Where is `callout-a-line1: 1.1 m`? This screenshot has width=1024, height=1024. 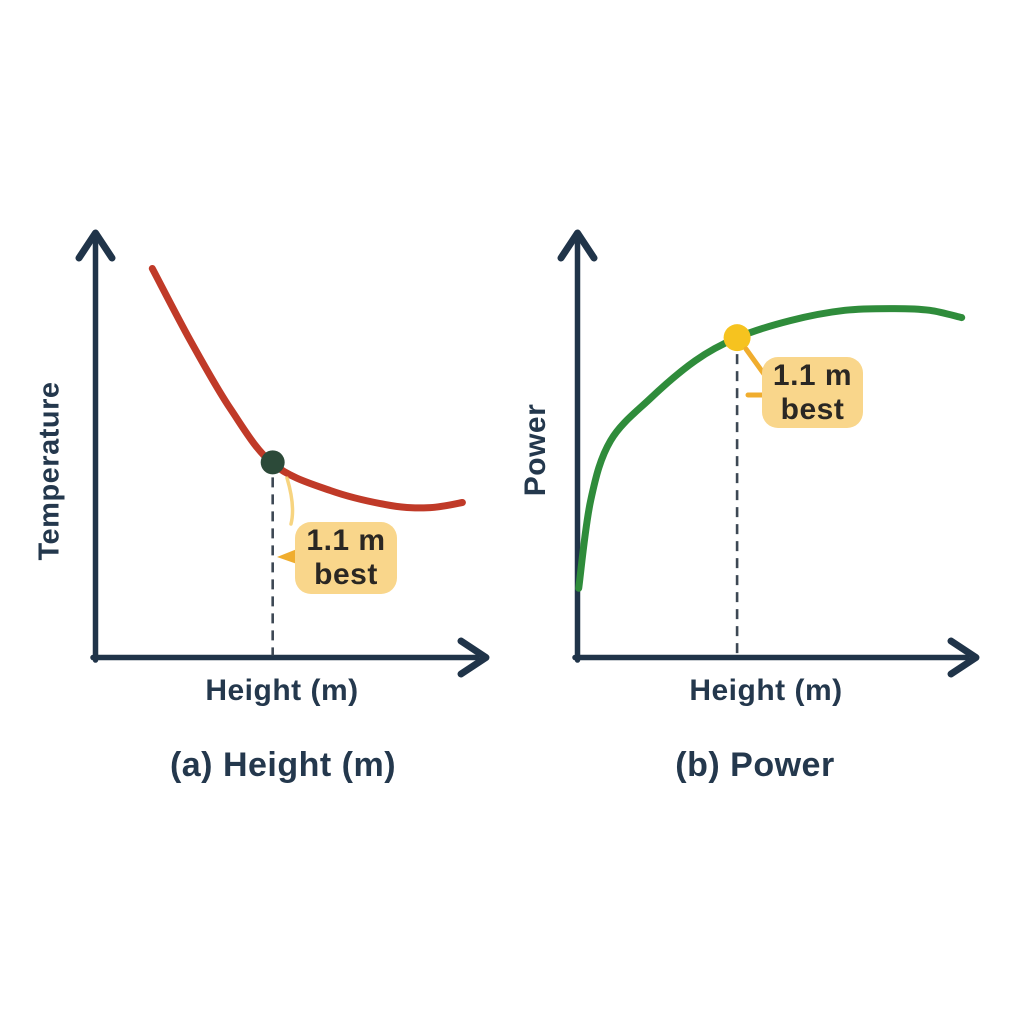
callout-a-line1: 1.1 m is located at coordinates (346, 540).